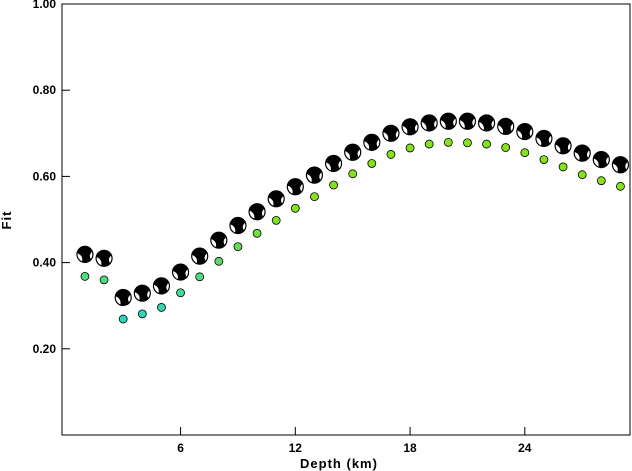  Describe the element at coordinates (180, 448) in the screenshot. I see `x-tick-label: 6` at that location.